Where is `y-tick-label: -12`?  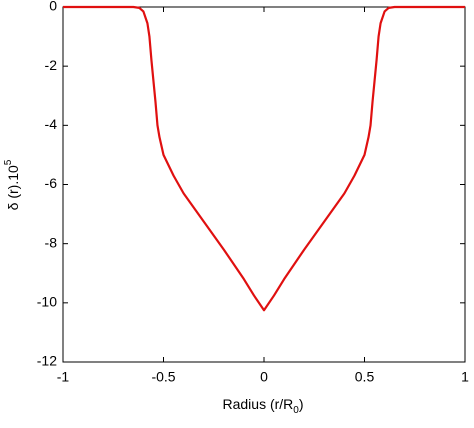
y-tick-label: -12 is located at coordinates (47, 361).